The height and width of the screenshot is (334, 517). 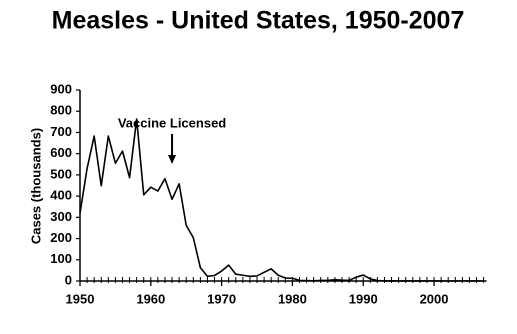 I want to click on annotation-arrowhead, so click(x=172, y=159).